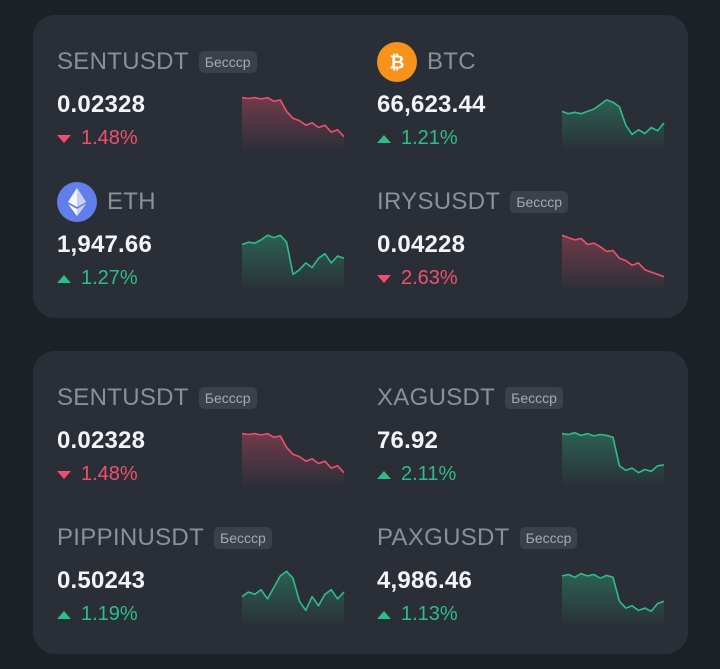 The height and width of the screenshot is (669, 720). I want to click on symbol-row: IRYSUSDT Бессср, so click(473, 202).